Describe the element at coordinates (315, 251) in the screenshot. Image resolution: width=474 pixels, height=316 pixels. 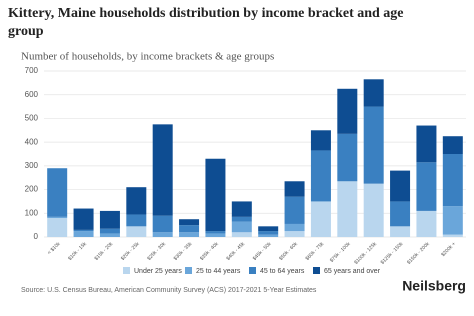
I see `x-tick-label: $60k - 75k` at that location.